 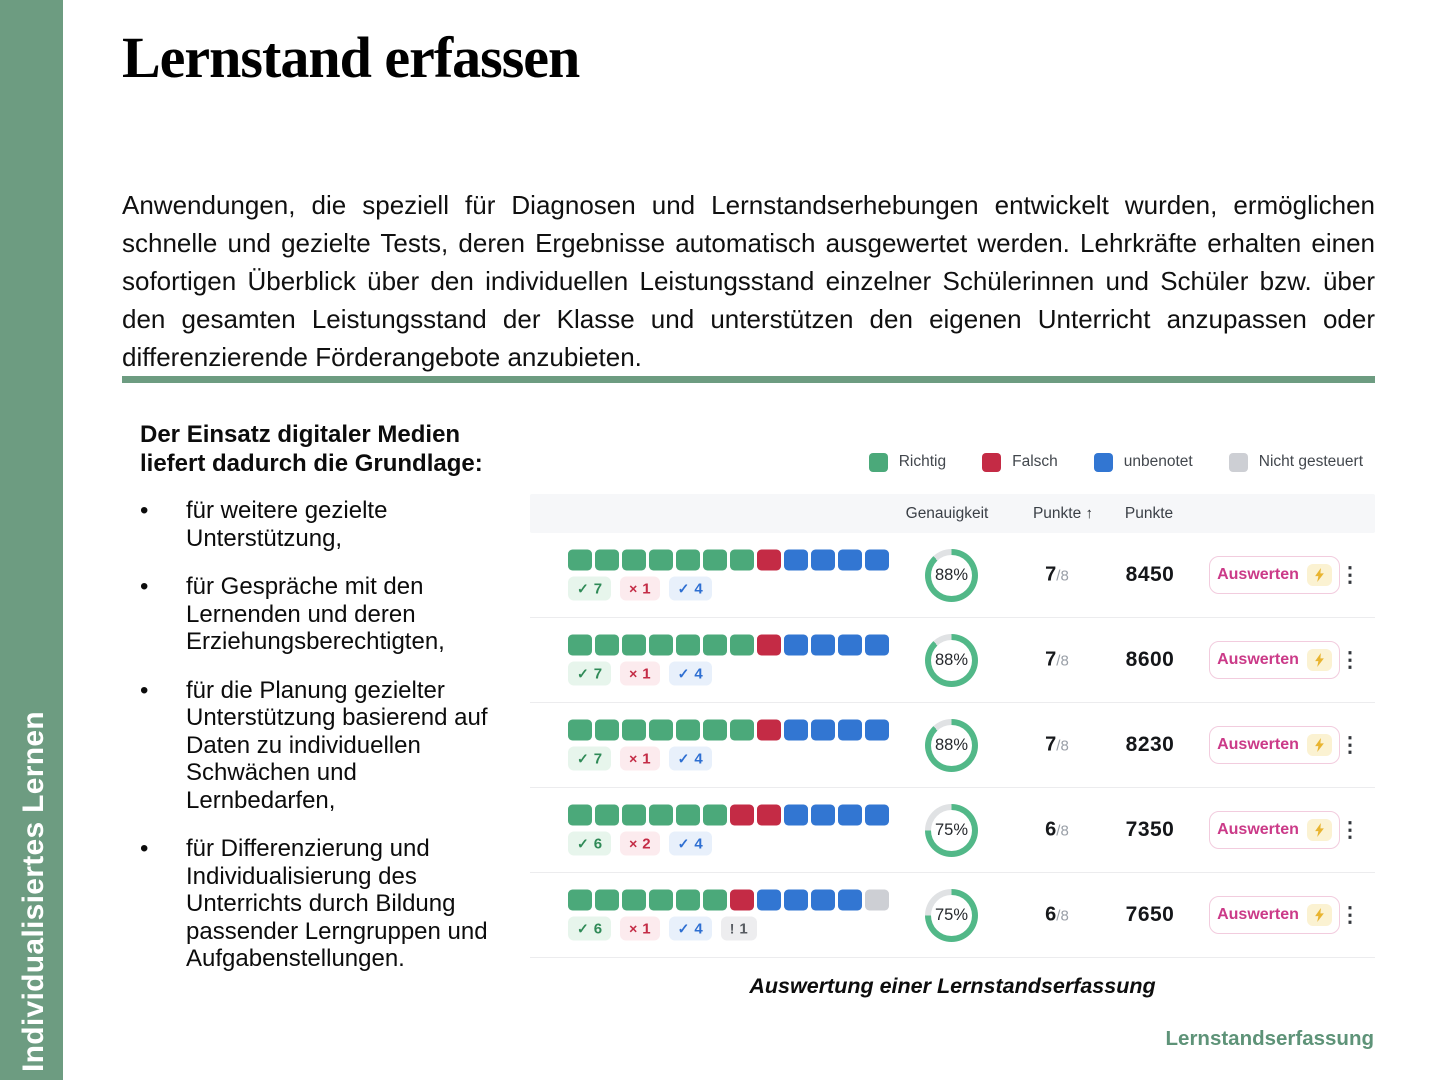 What do you see at coordinates (31, 540) in the screenshot?
I see `sidebar: Individualisiertes Lernen` at bounding box center [31, 540].